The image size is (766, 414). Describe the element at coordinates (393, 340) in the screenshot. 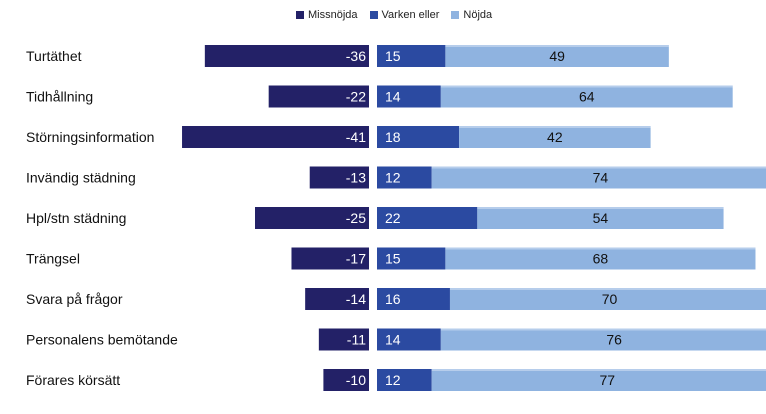

I see `value-label-varken-eller-personalens-bemotande: 14` at that location.